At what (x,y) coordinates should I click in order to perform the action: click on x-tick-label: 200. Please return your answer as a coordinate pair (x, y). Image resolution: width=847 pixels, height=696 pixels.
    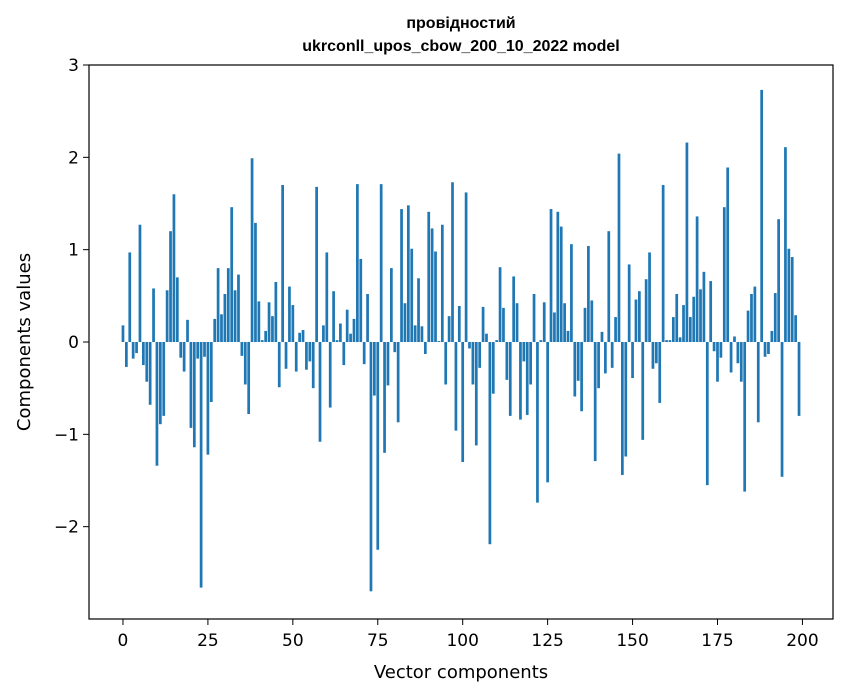
    Looking at the image, I should click on (802, 641).